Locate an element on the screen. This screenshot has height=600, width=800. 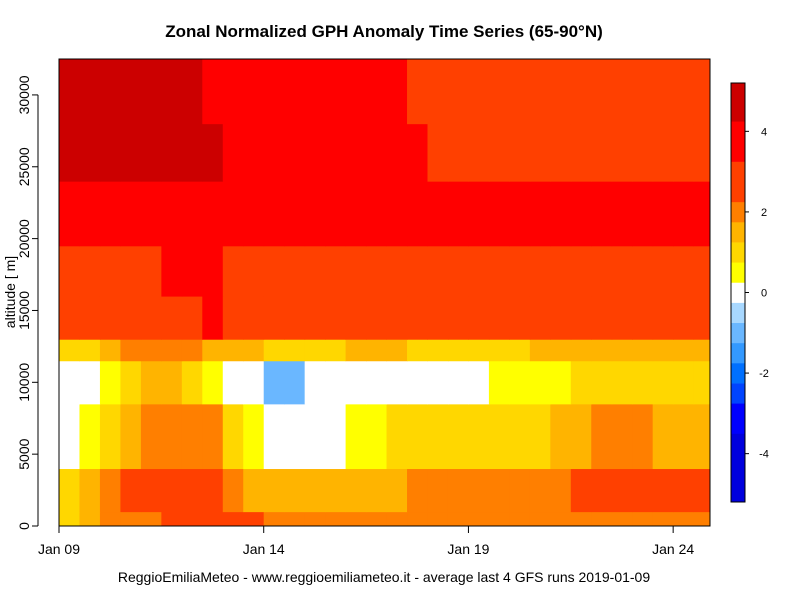
colorbar-tick-label: 2 is located at coordinates (764, 213).